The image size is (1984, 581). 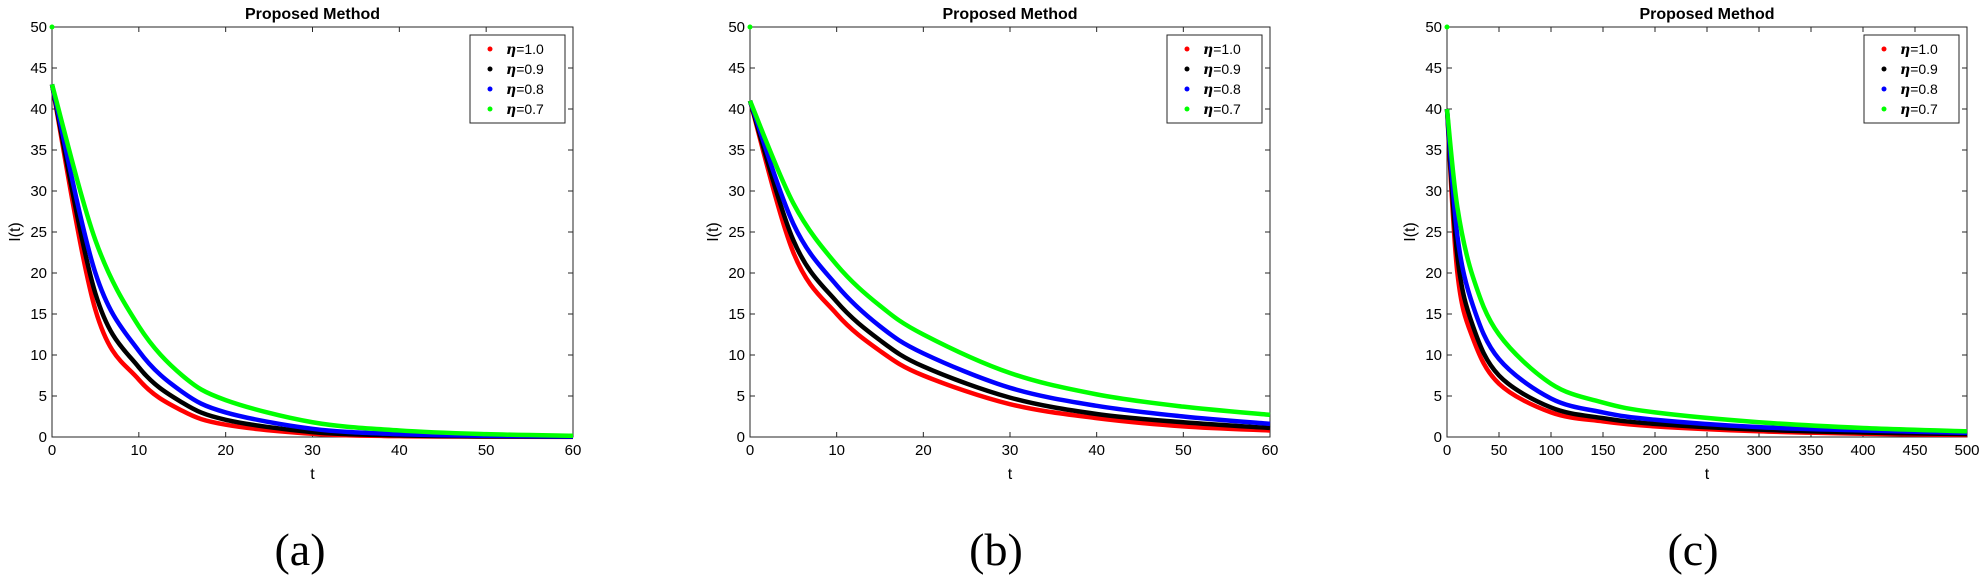 What do you see at coordinates (1810, 450) in the screenshot?
I see `x-tick-label: 350` at bounding box center [1810, 450].